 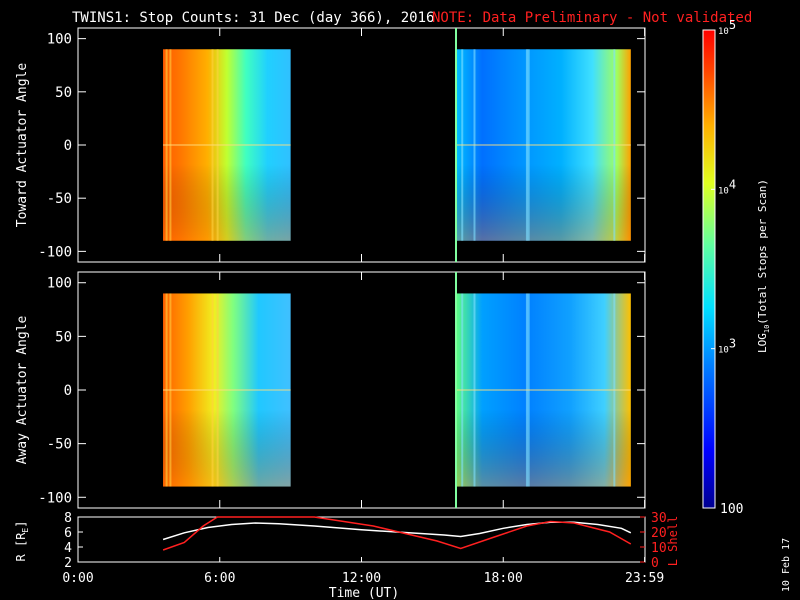 What do you see at coordinates (59, 284) in the screenshot?
I see `away-ytick-label: 100` at bounding box center [59, 284].